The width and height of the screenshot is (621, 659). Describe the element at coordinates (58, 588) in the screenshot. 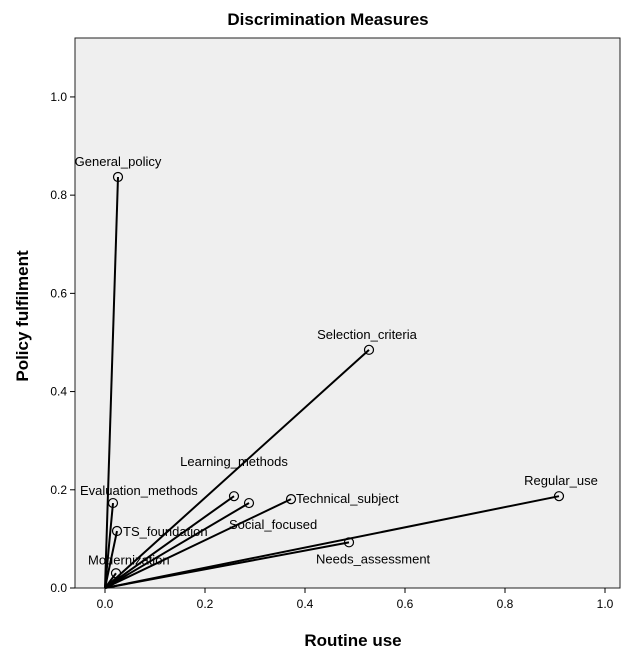

I see `y-tick-label: 0.0` at that location.